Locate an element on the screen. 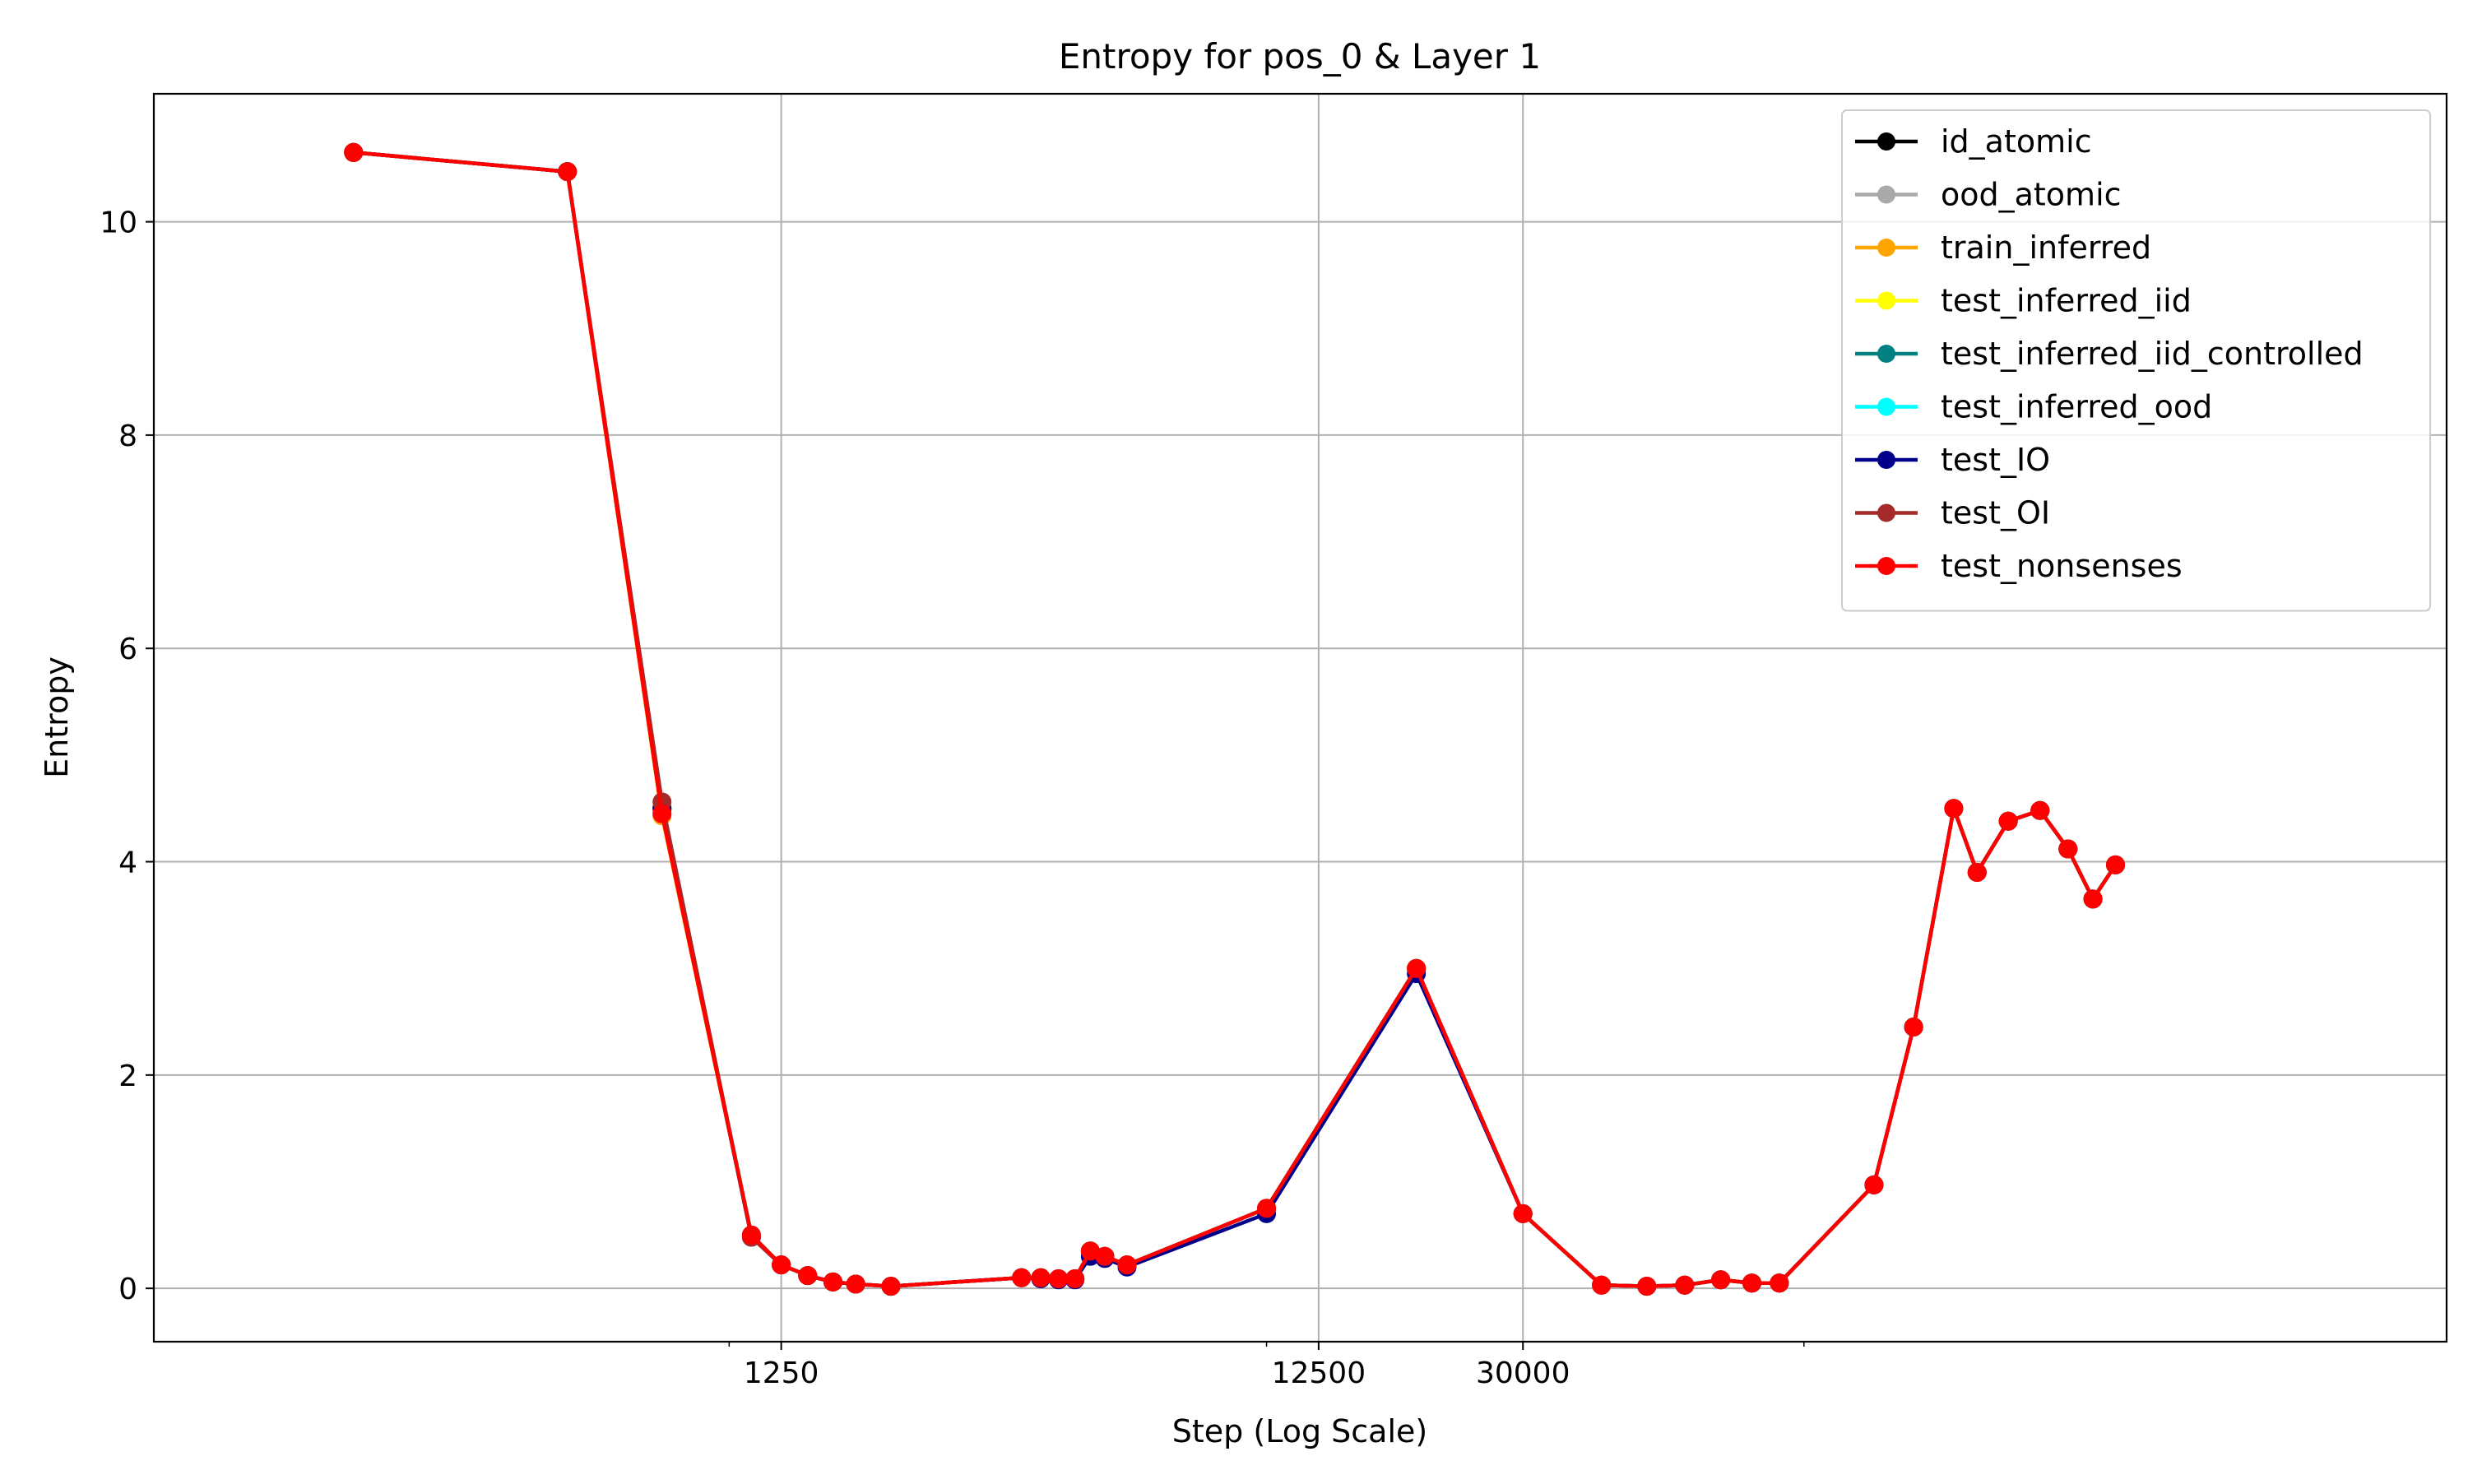 The width and height of the screenshot is (2468, 1484). legend-box is located at coordinates (2136, 360).